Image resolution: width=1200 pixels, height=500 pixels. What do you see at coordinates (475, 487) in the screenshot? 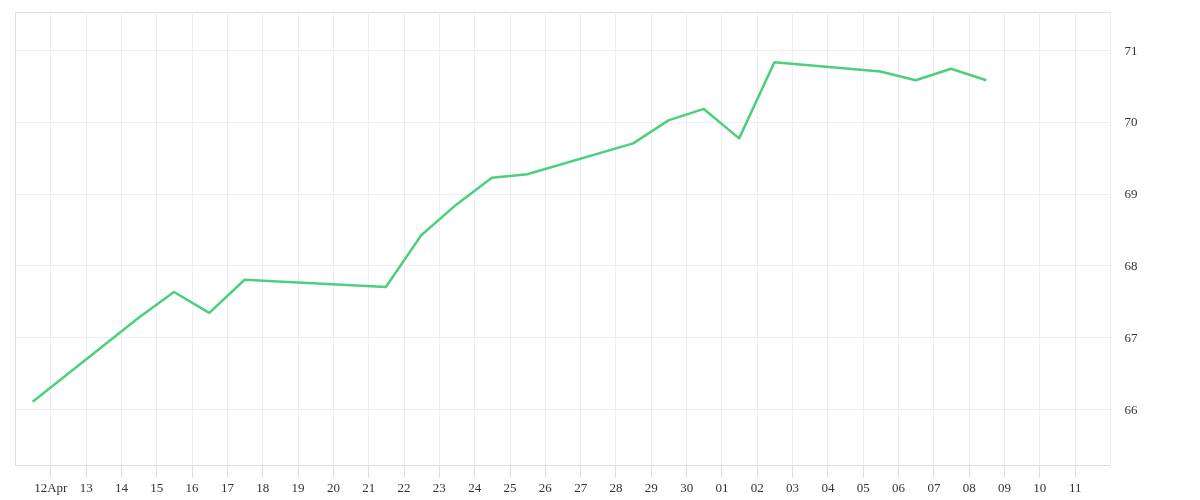
I see `x-tick-label: 24` at bounding box center [475, 487].